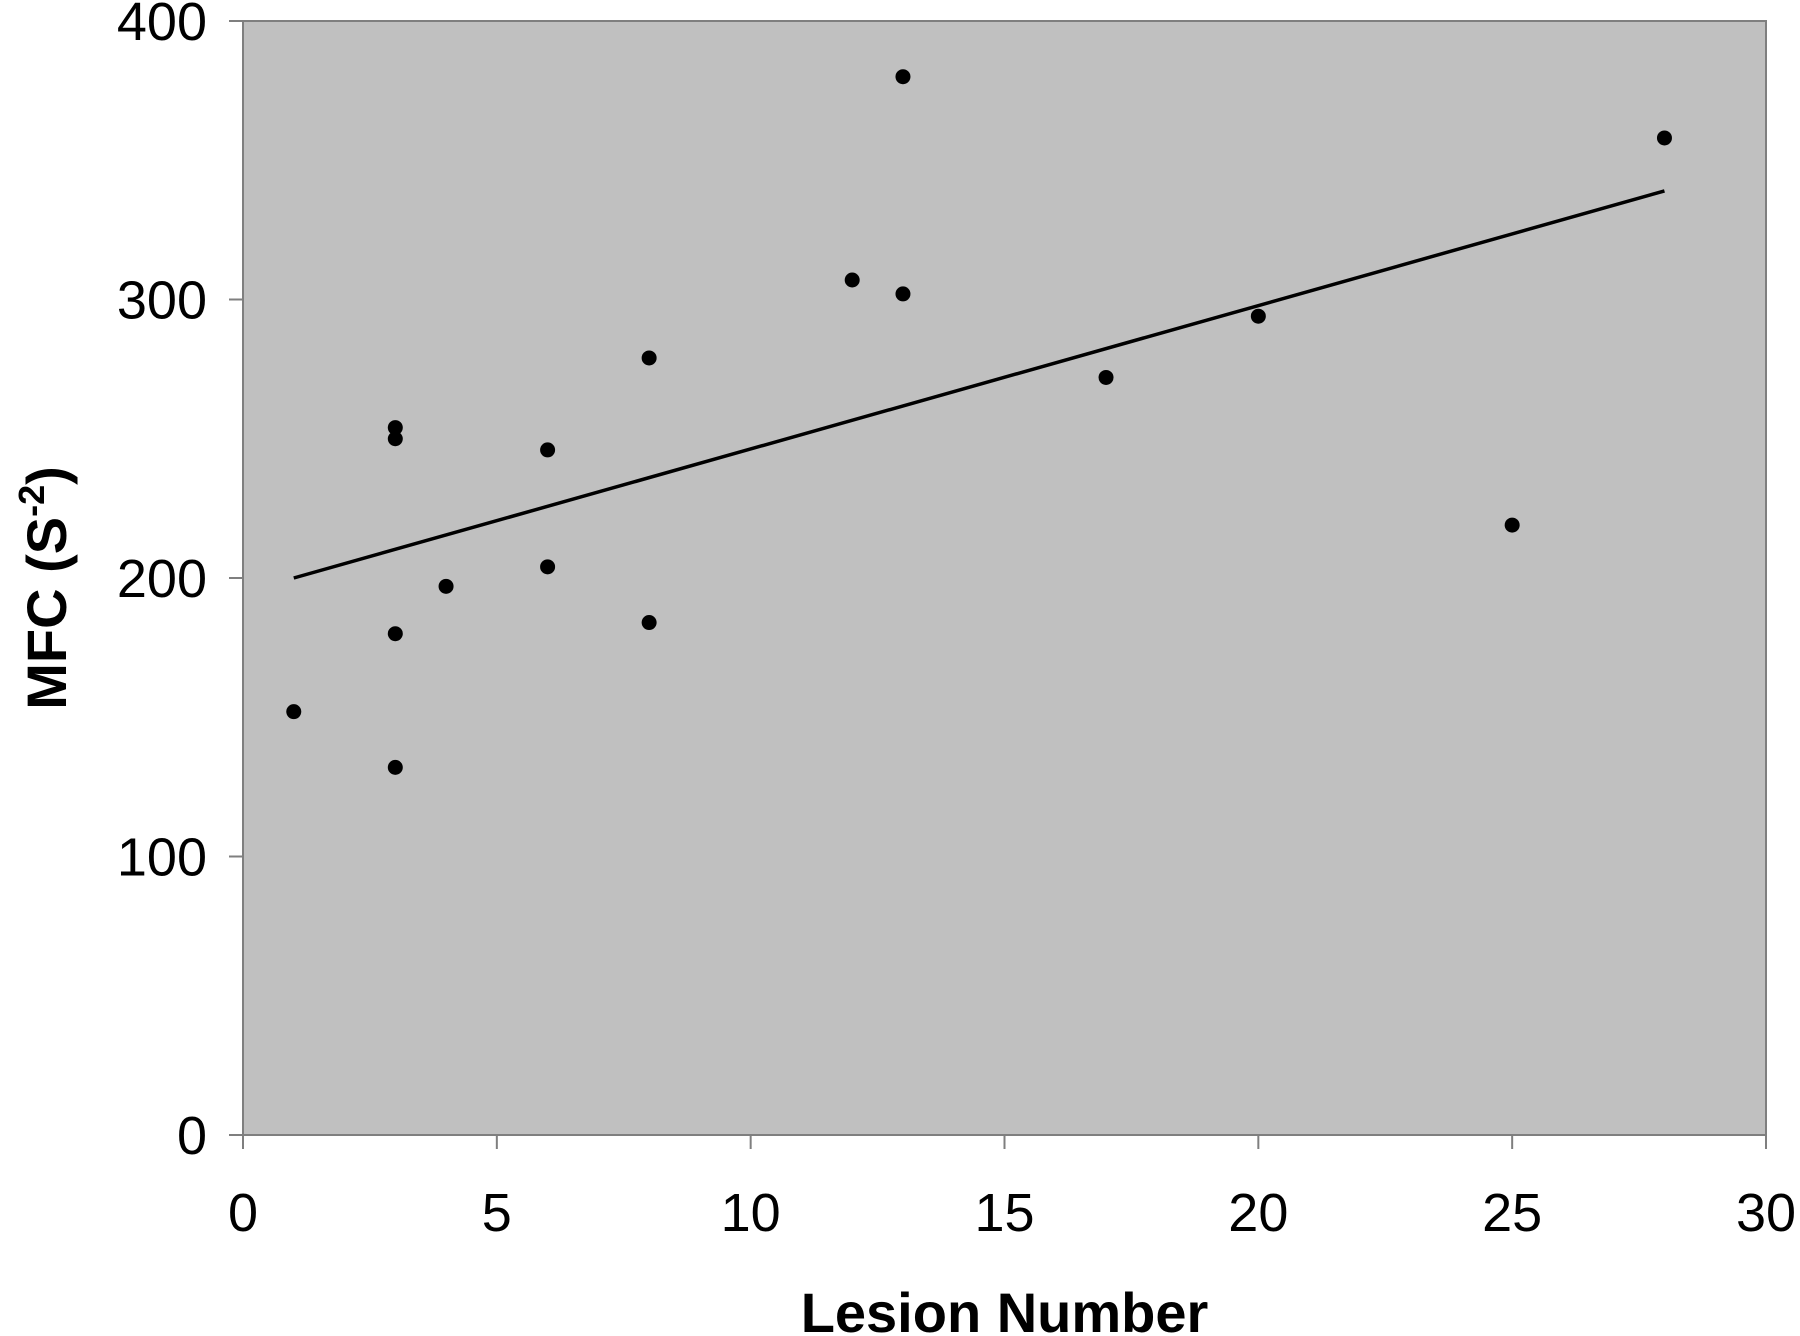 Image resolution: width=1800 pixels, height=1336 pixels. Describe the element at coordinates (1512, 1213) in the screenshot. I see `x-tick-label: 25` at that location.